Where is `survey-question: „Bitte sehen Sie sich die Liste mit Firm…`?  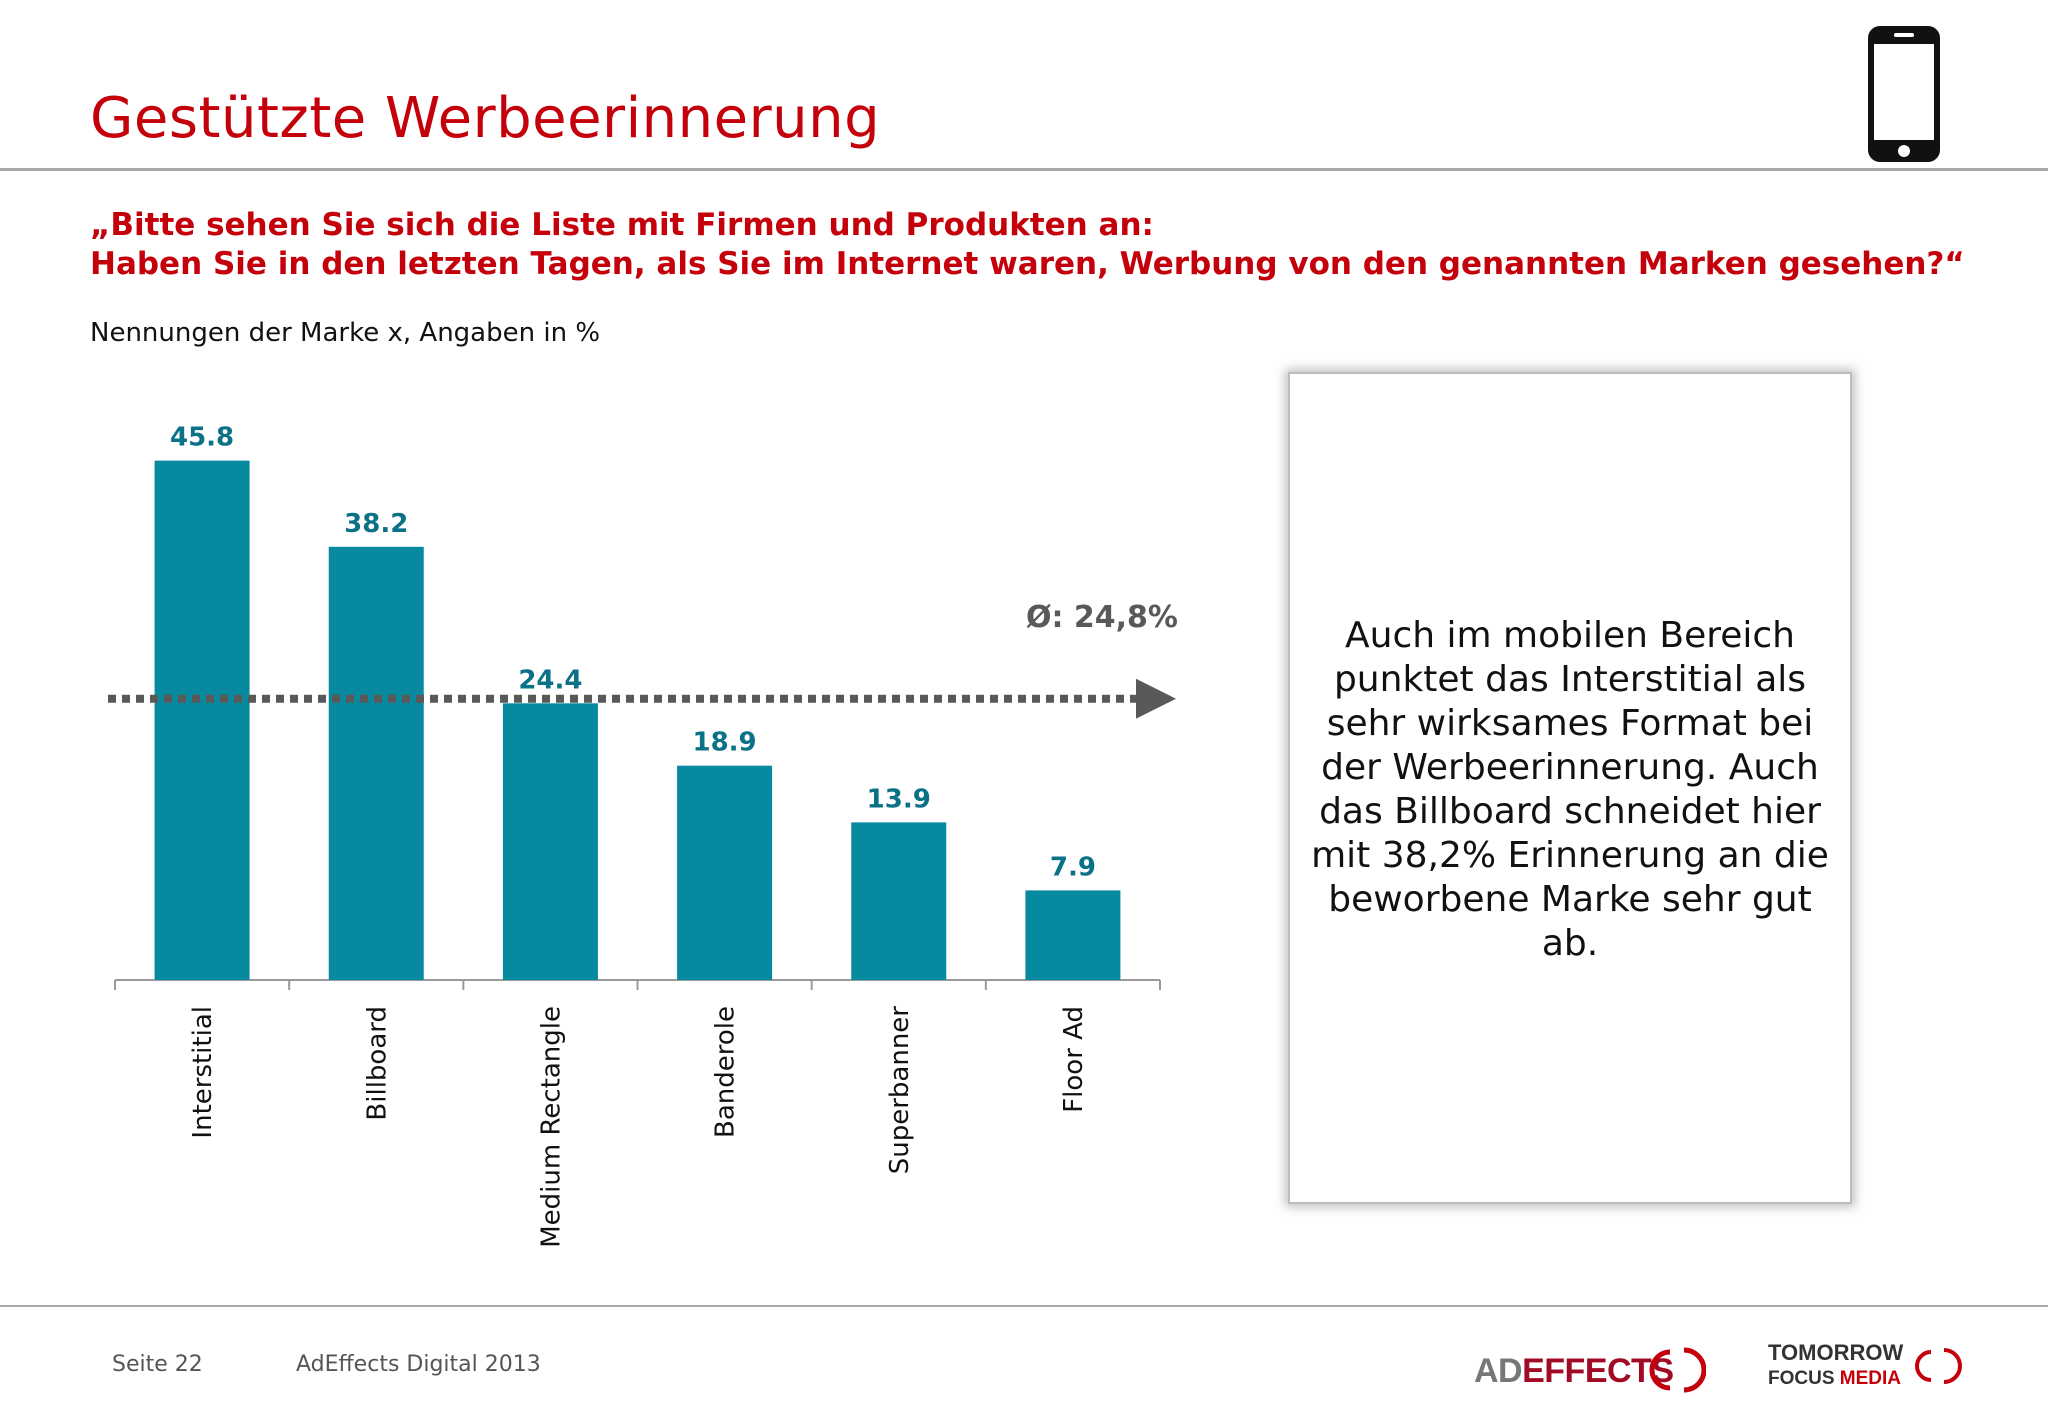
survey-question: „Bitte sehen Sie sich die Liste mit Firm… is located at coordinates (1027, 245).